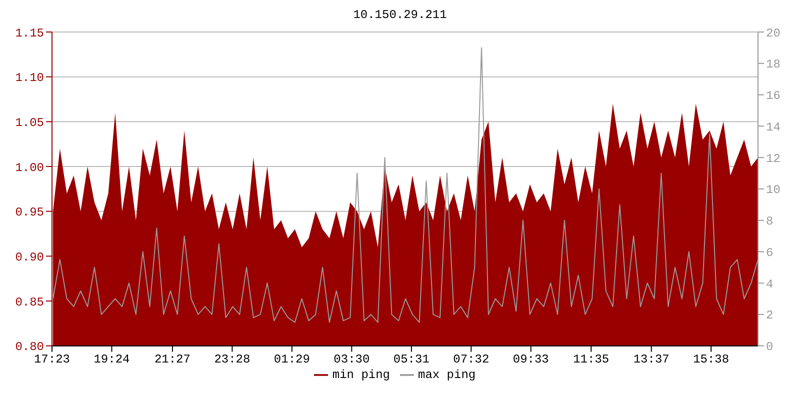 The width and height of the screenshot is (800, 400). I want to click on x-tick-label: 09:33, so click(530, 359).